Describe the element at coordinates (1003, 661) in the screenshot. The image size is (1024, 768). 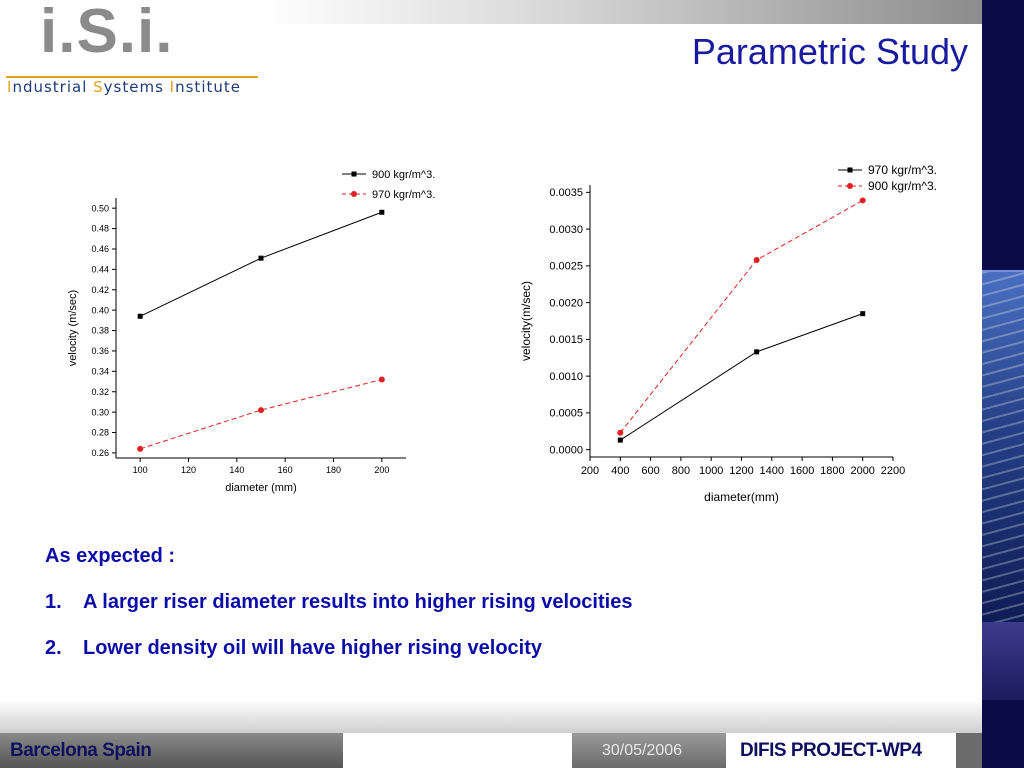
I see `strip-lower-block` at that location.